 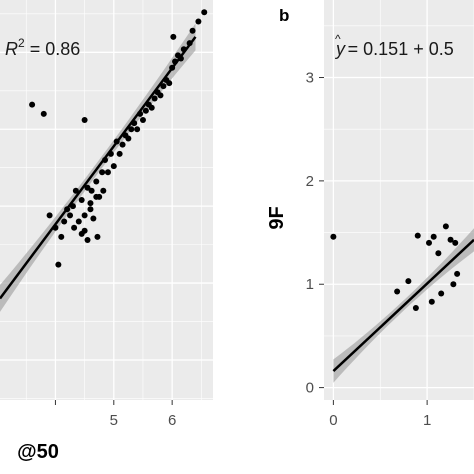 I want to click on x-tick-label: 1, so click(x=427, y=420).